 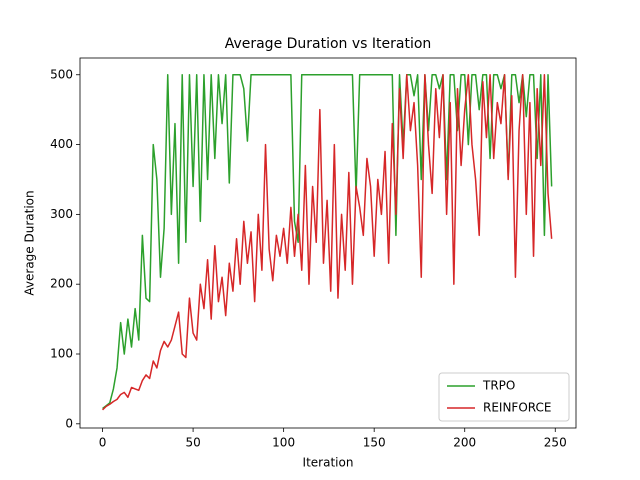 What do you see at coordinates (328, 44) in the screenshot?
I see `chart-title: Average Duration vs Iteration` at bounding box center [328, 44].